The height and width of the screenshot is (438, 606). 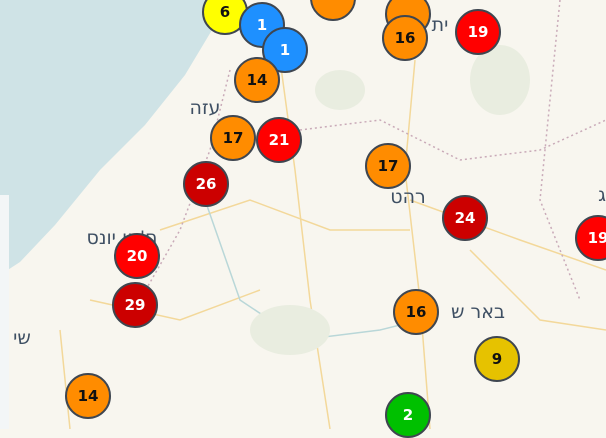 What do you see at coordinates (279, 140) in the screenshot?
I see `cluster-marker: 21` at bounding box center [279, 140].